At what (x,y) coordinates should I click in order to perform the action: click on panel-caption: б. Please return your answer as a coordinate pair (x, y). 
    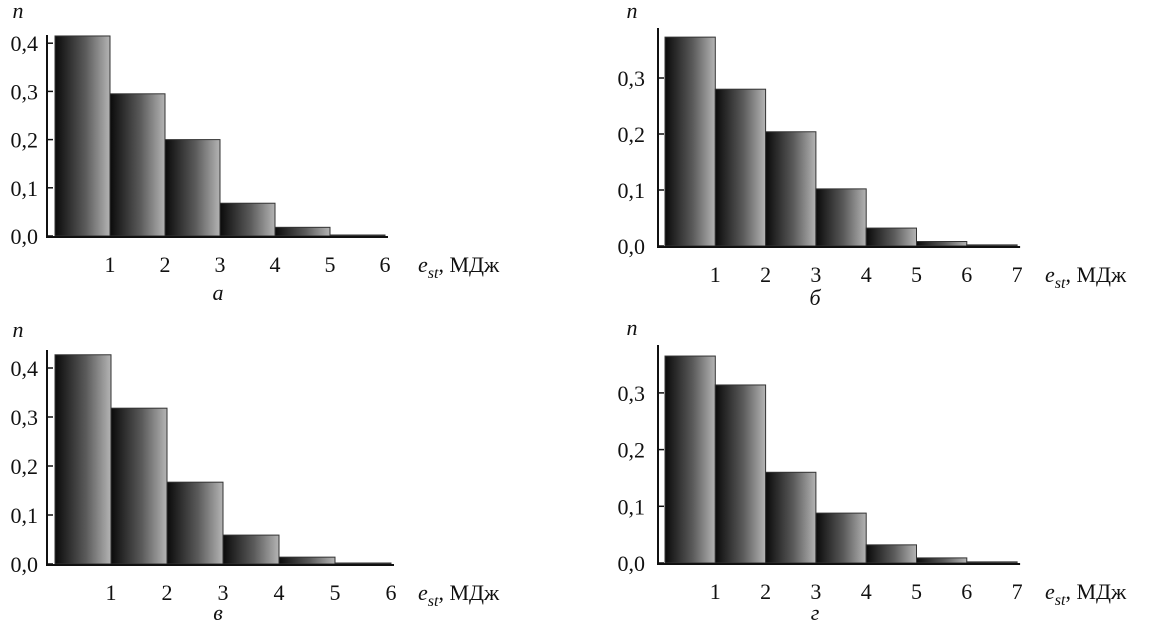
    Looking at the image, I should click on (815, 297).